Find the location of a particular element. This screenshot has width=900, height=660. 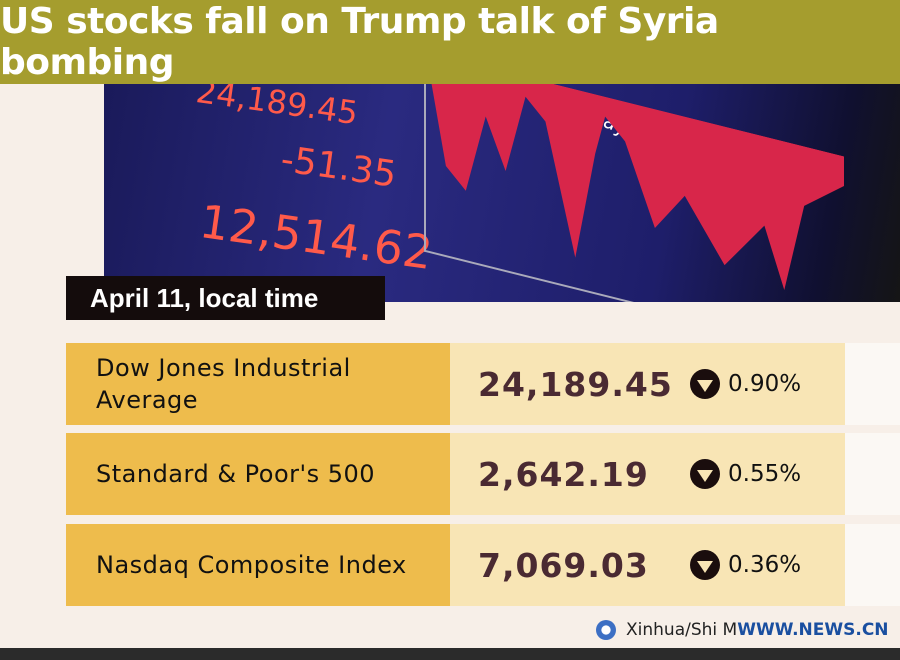

index-value: 24,189.45 is located at coordinates (575, 384).